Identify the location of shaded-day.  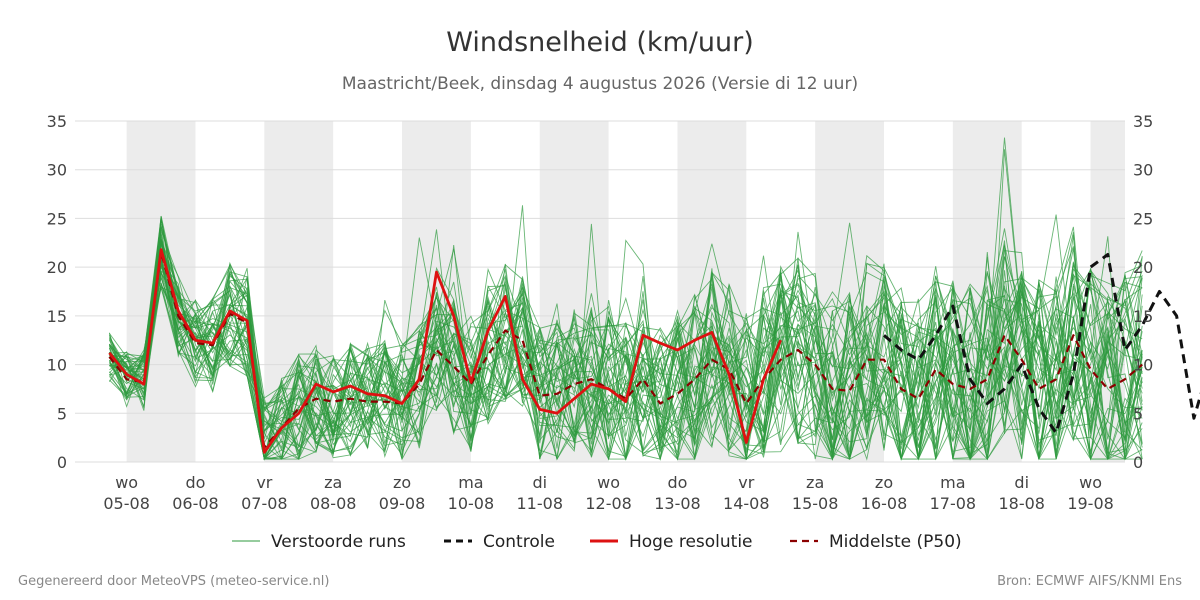
(161, 291).